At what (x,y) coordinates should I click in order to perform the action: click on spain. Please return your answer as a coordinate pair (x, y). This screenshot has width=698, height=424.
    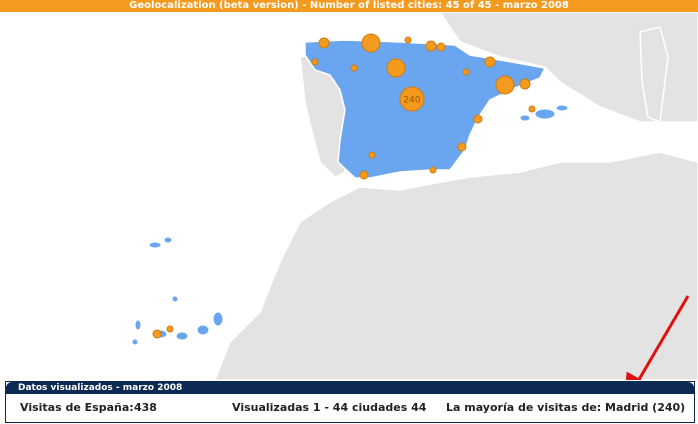
    Looking at the image, I should click on (425, 109).